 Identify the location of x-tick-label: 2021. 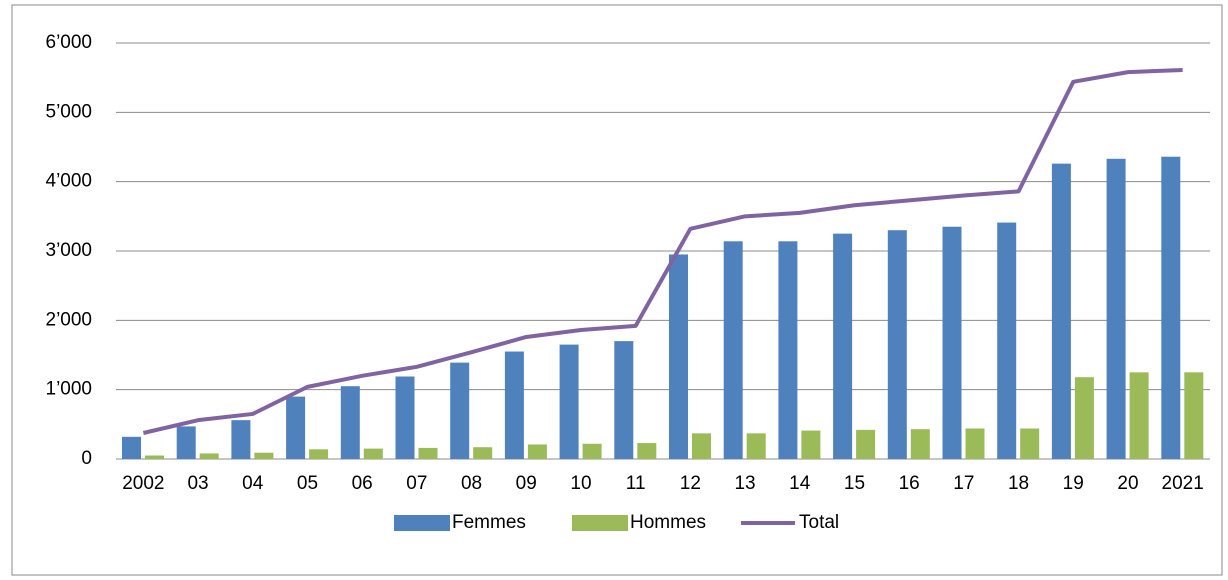
(1183, 483).